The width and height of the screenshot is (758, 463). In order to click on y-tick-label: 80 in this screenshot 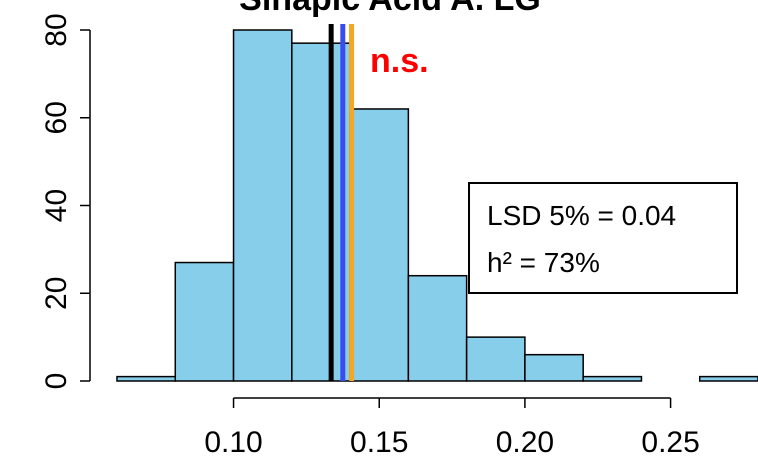, I will do `click(56, 29)`.